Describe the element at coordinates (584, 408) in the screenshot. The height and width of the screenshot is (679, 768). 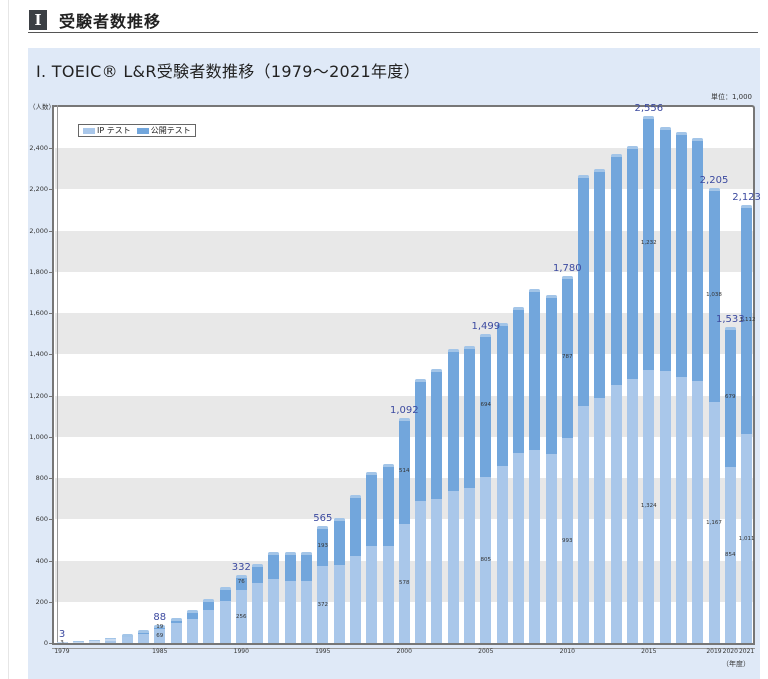
I see `bar-2011` at that location.